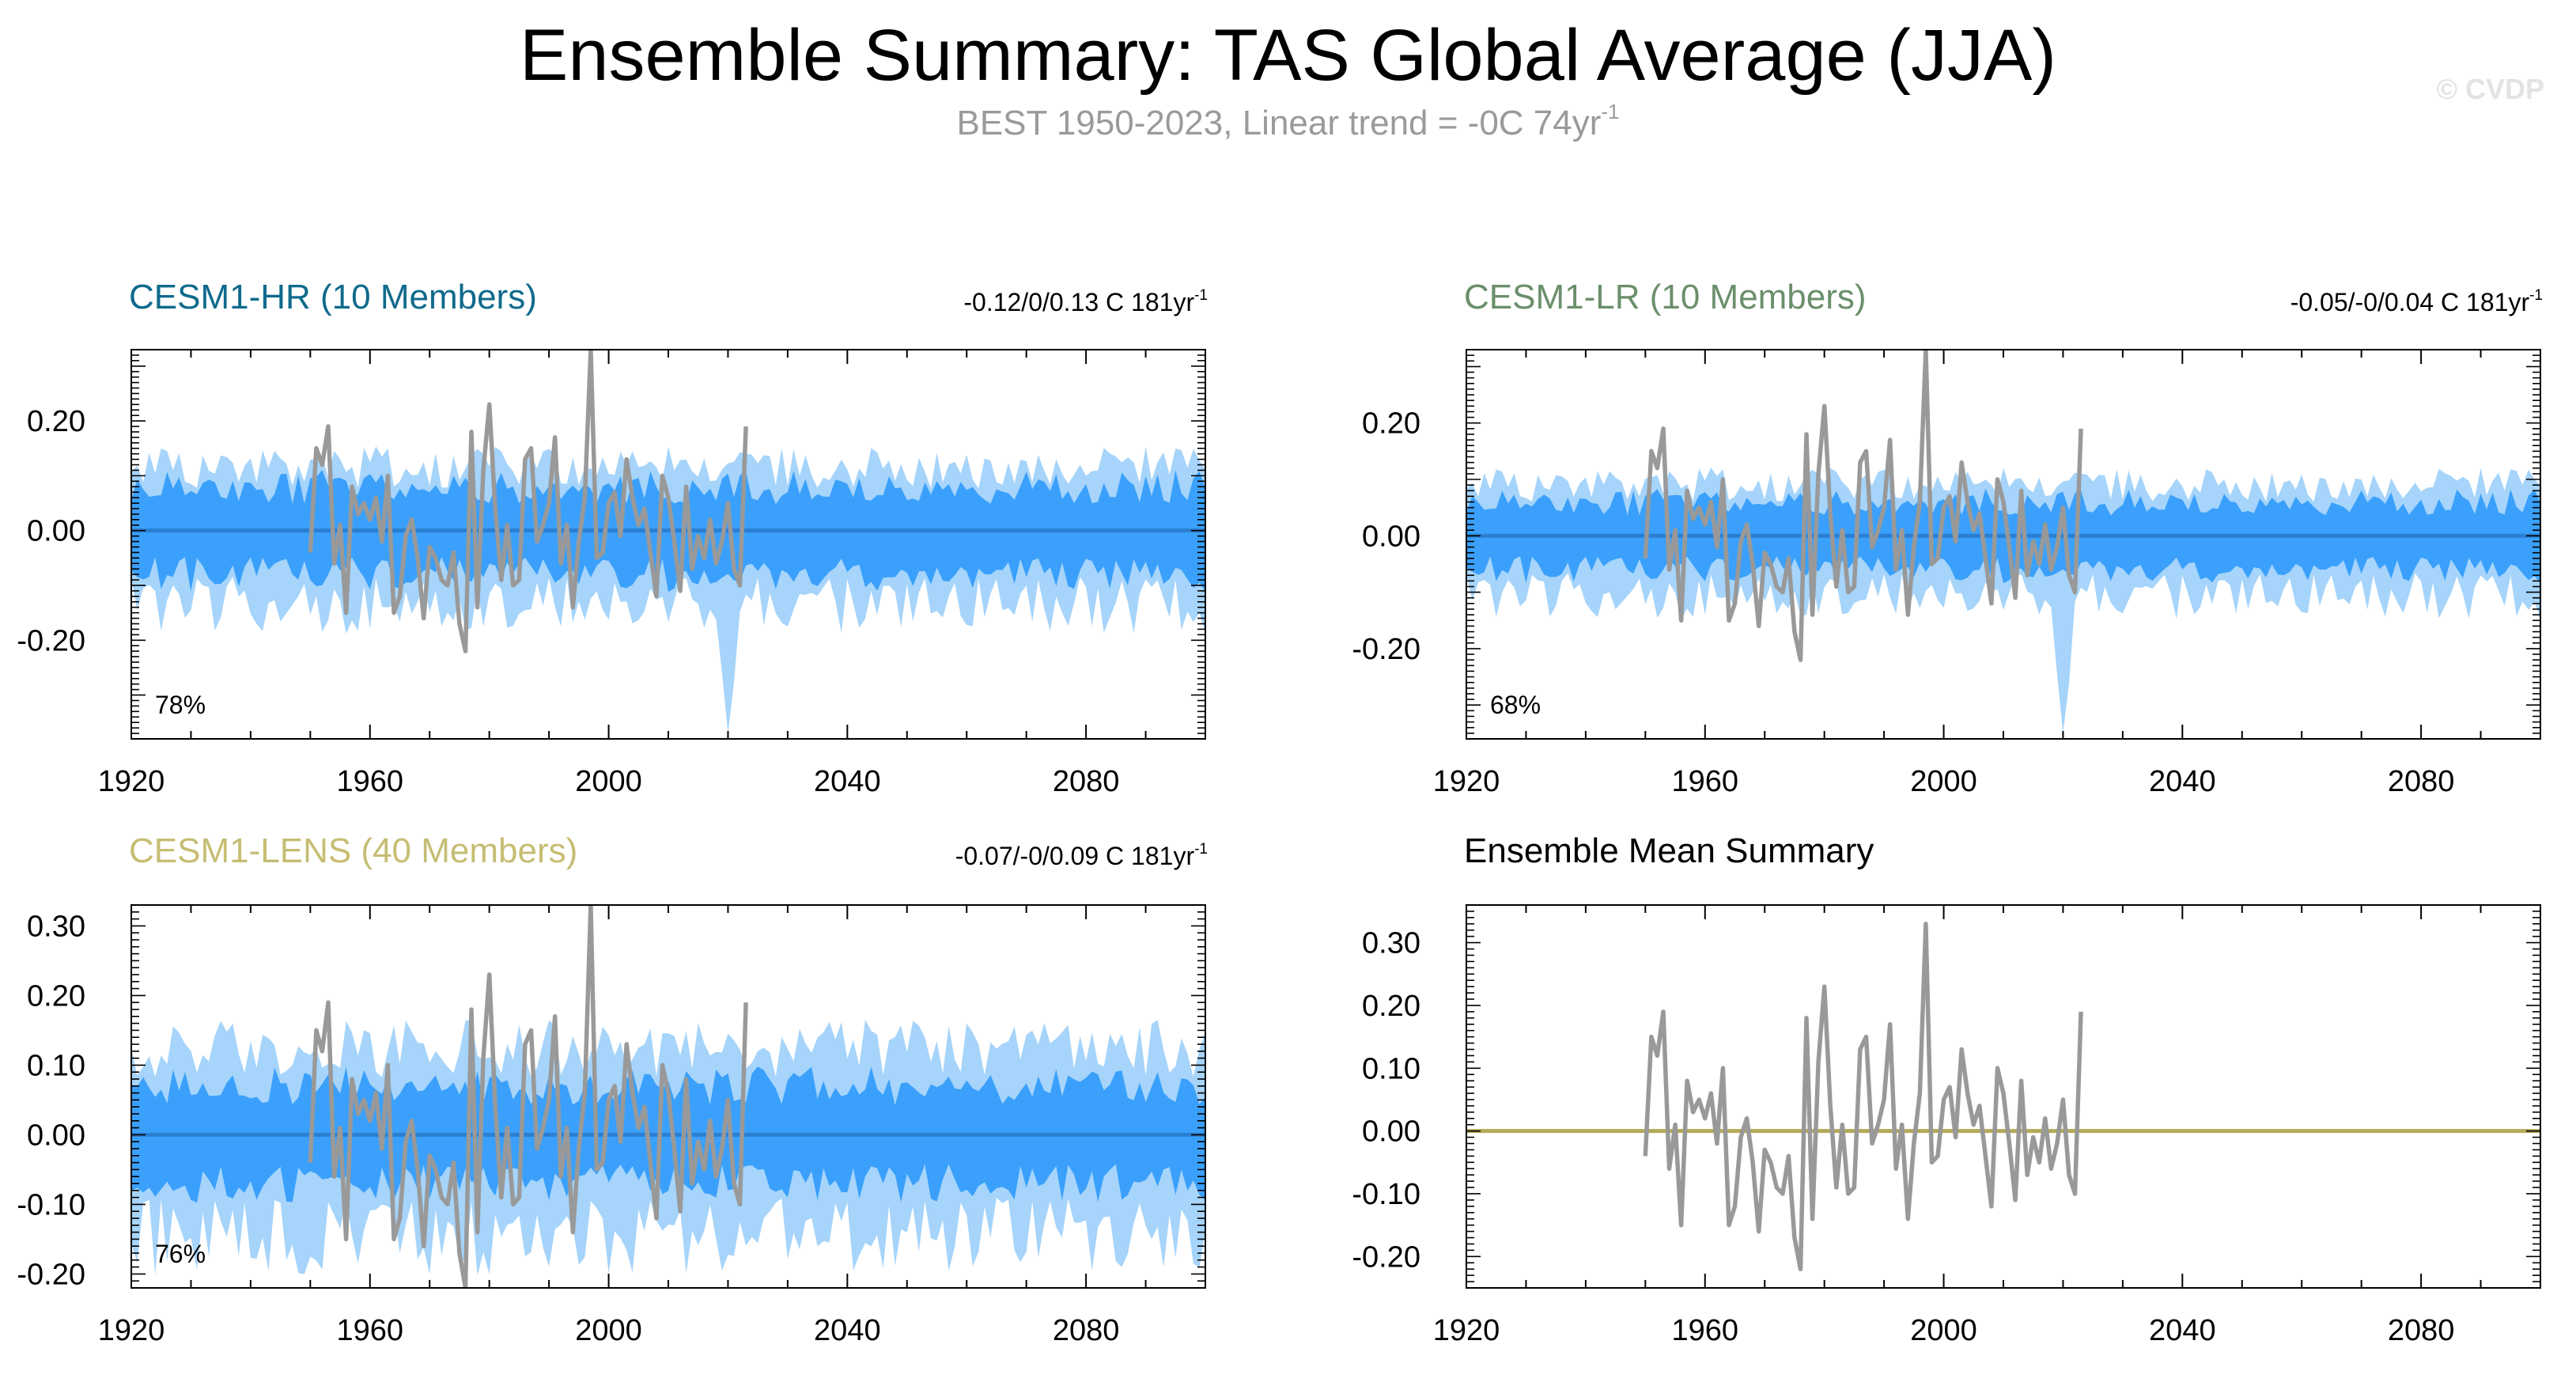 Image resolution: width=2576 pixels, height=1386 pixels. I want to click on hr-x-tick-label: 2040, so click(848, 781).